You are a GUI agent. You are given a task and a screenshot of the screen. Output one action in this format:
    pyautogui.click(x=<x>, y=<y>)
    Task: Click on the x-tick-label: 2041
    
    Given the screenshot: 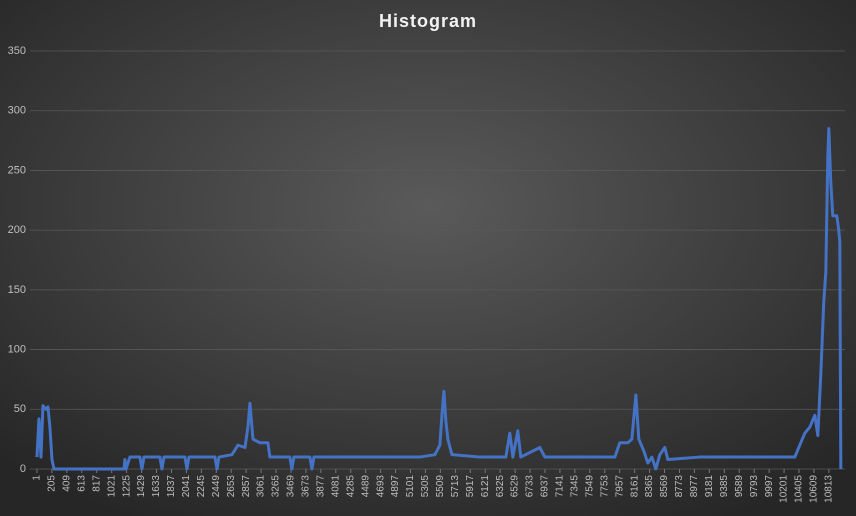 What is the action you would take?
    pyautogui.click(x=186, y=486)
    